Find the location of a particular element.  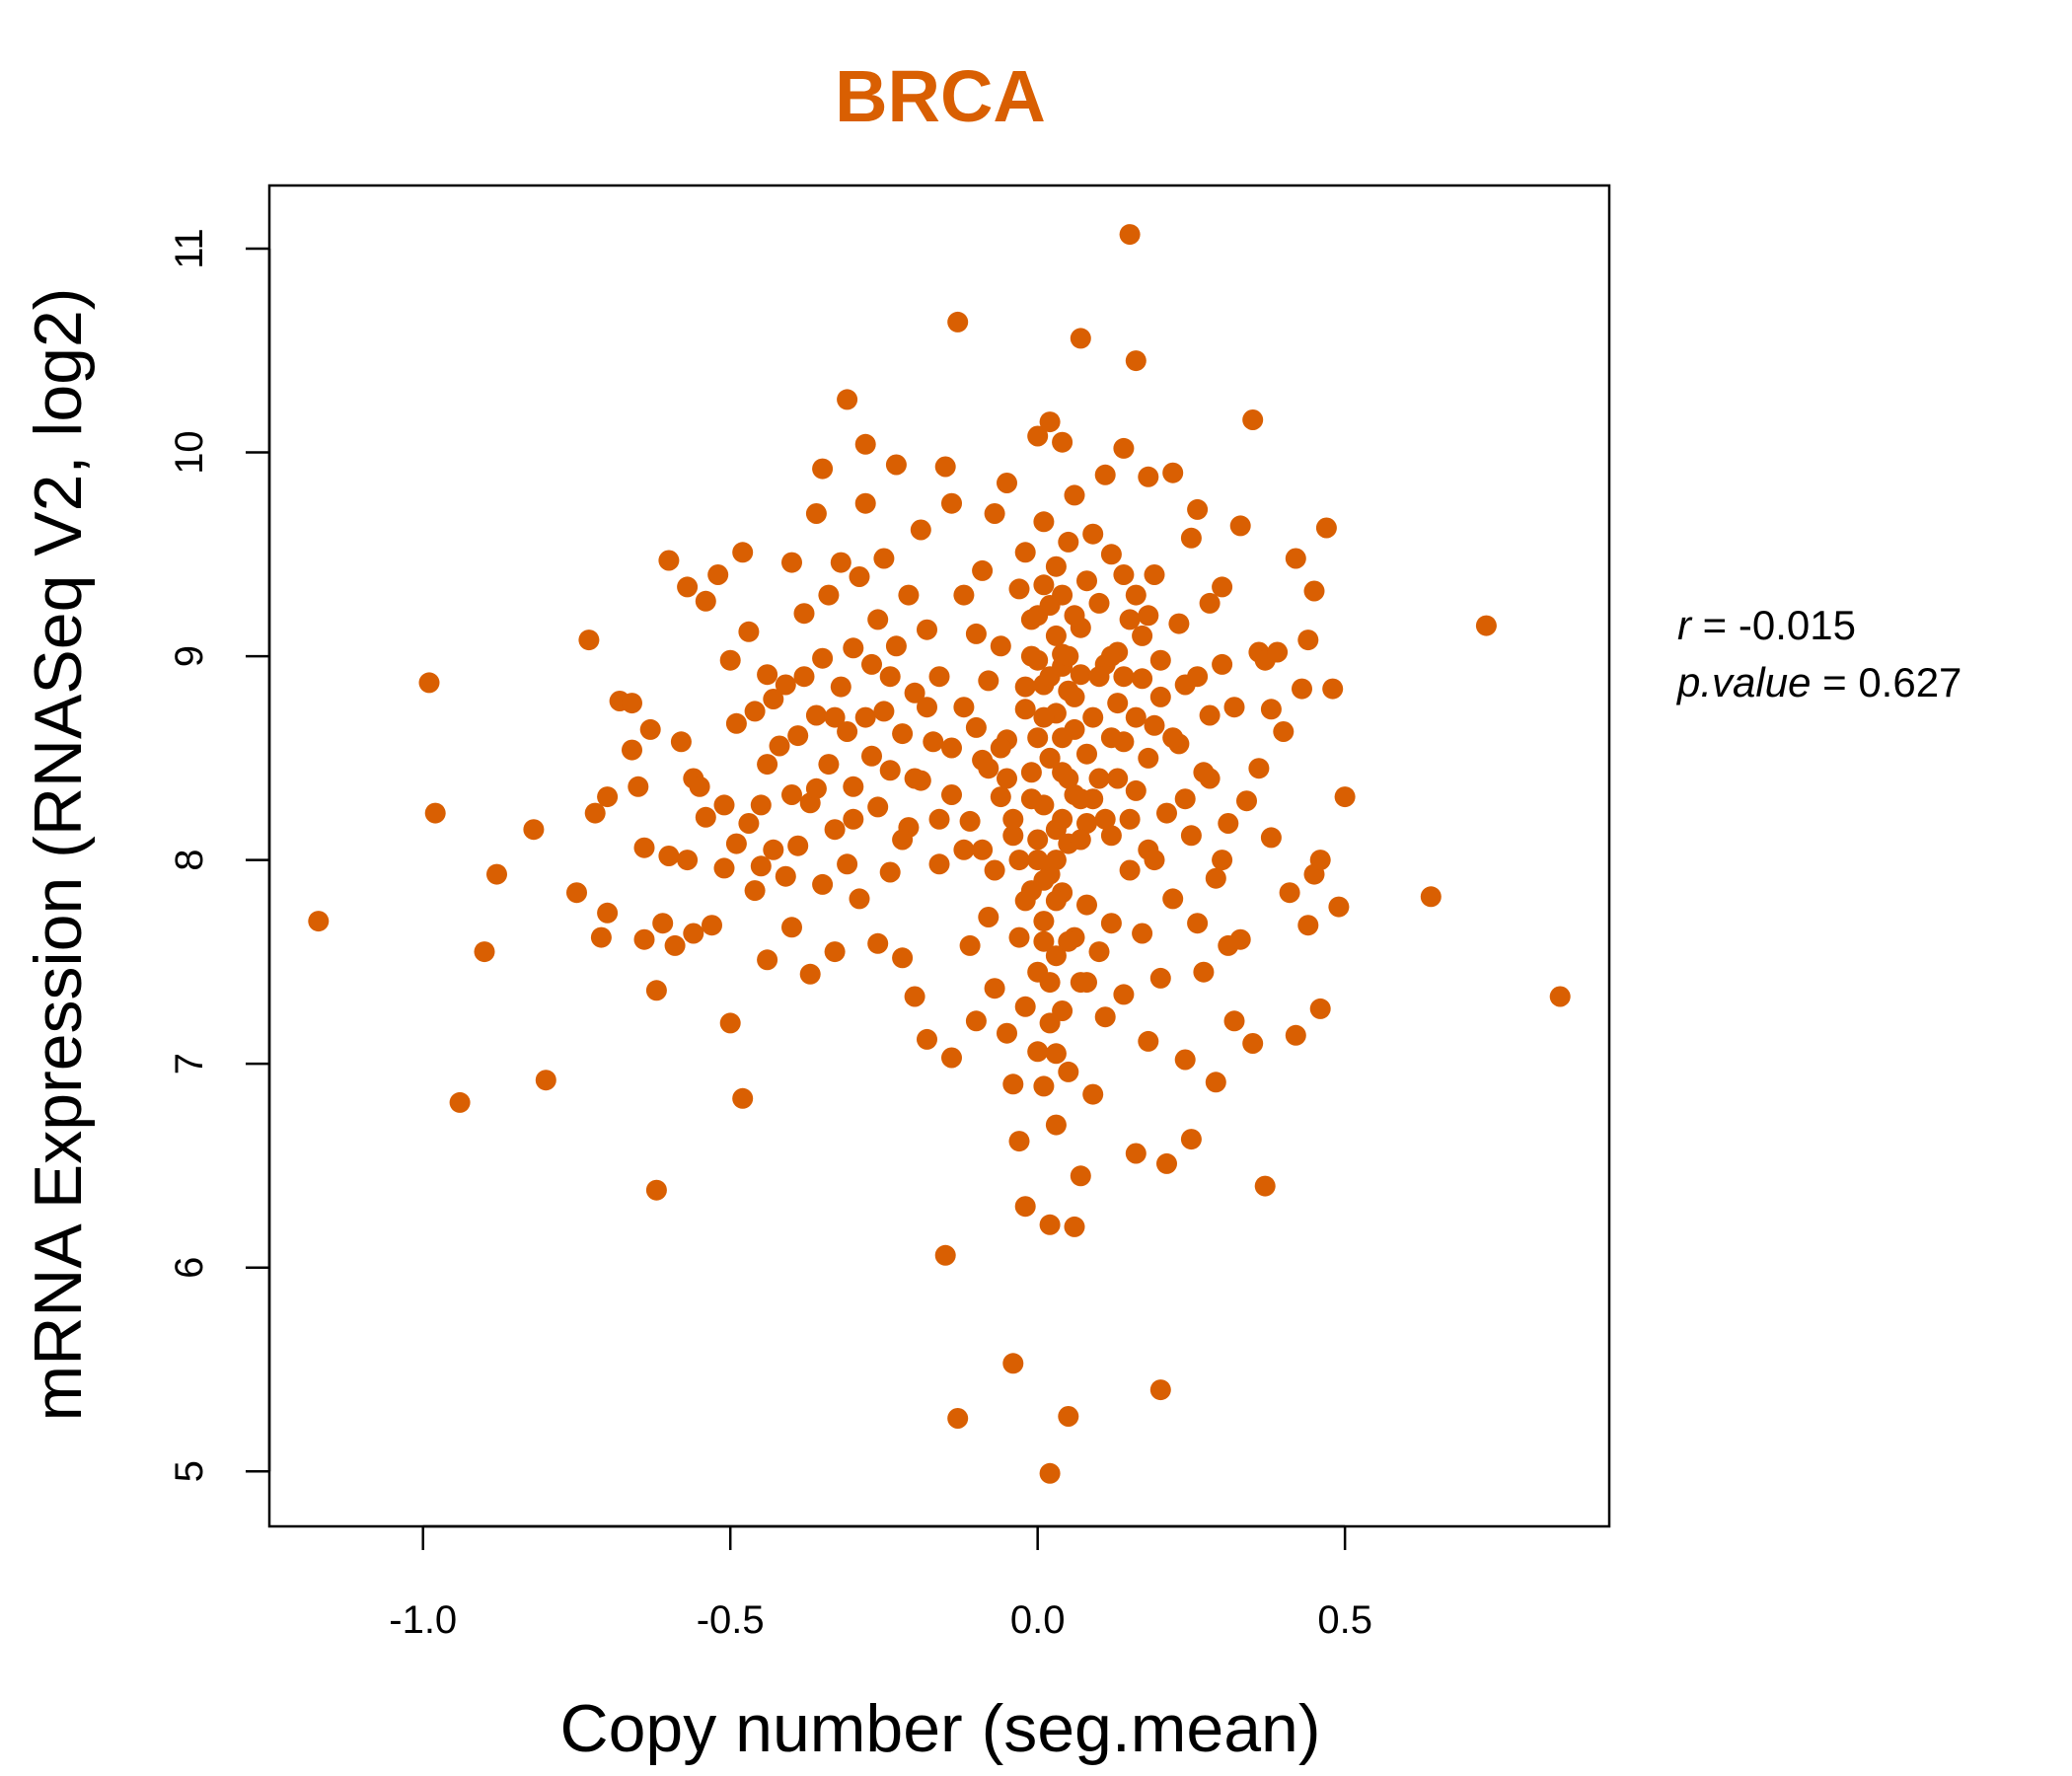

p-value: 0.627 is located at coordinates (1910, 682).